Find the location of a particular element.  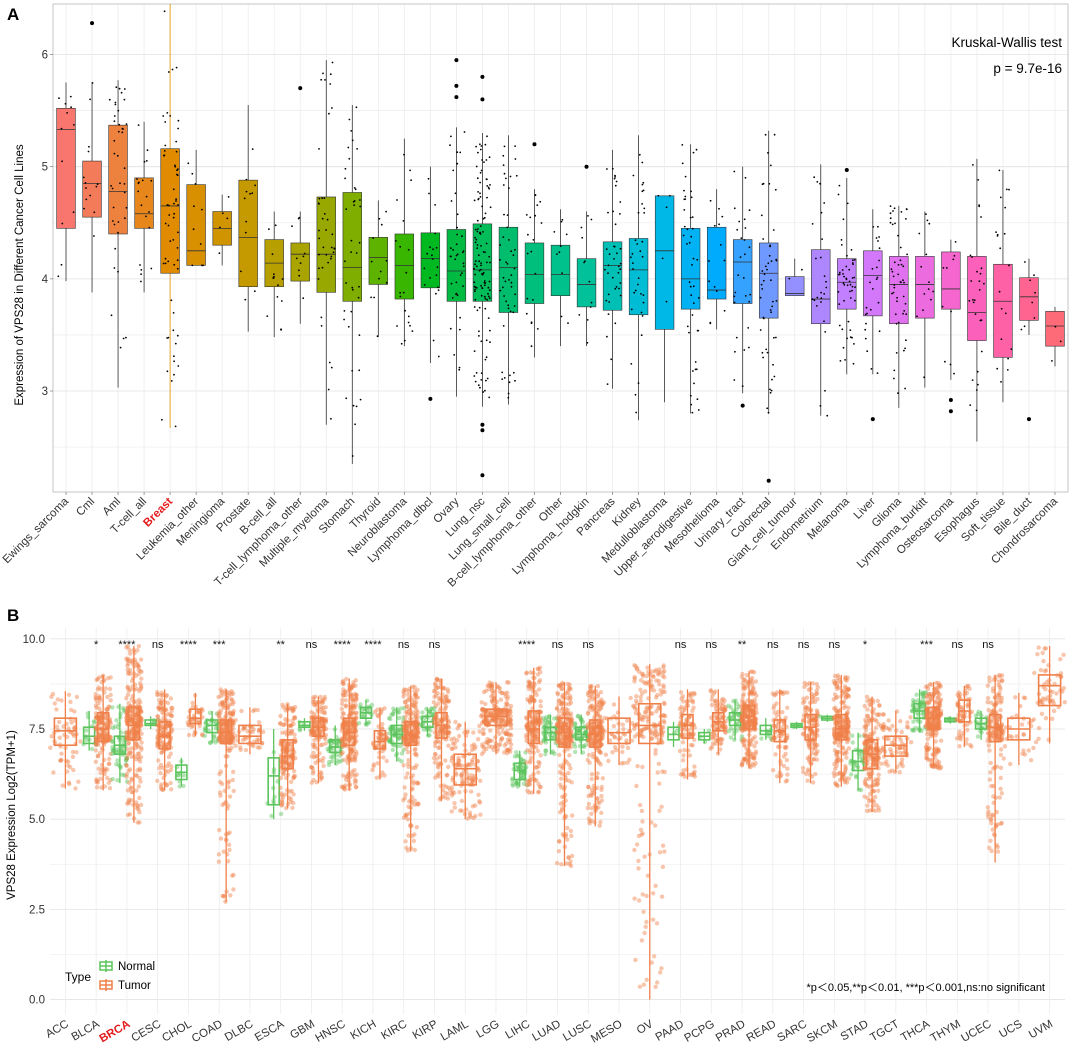

tumor-point-kirc is located at coordinates (408, 766).